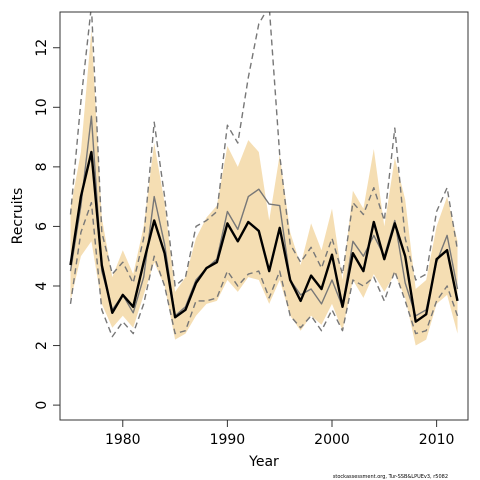  What do you see at coordinates (42, 107) in the screenshot?
I see `y-tick-label: 10` at bounding box center [42, 107].